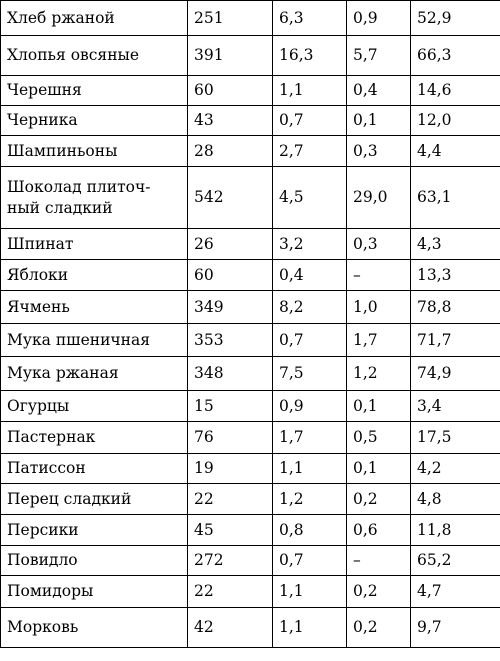 This screenshot has width=500, height=661. Describe the element at coordinates (455, 627) in the screenshot. I see `carbs-cell: 9,7` at that location.